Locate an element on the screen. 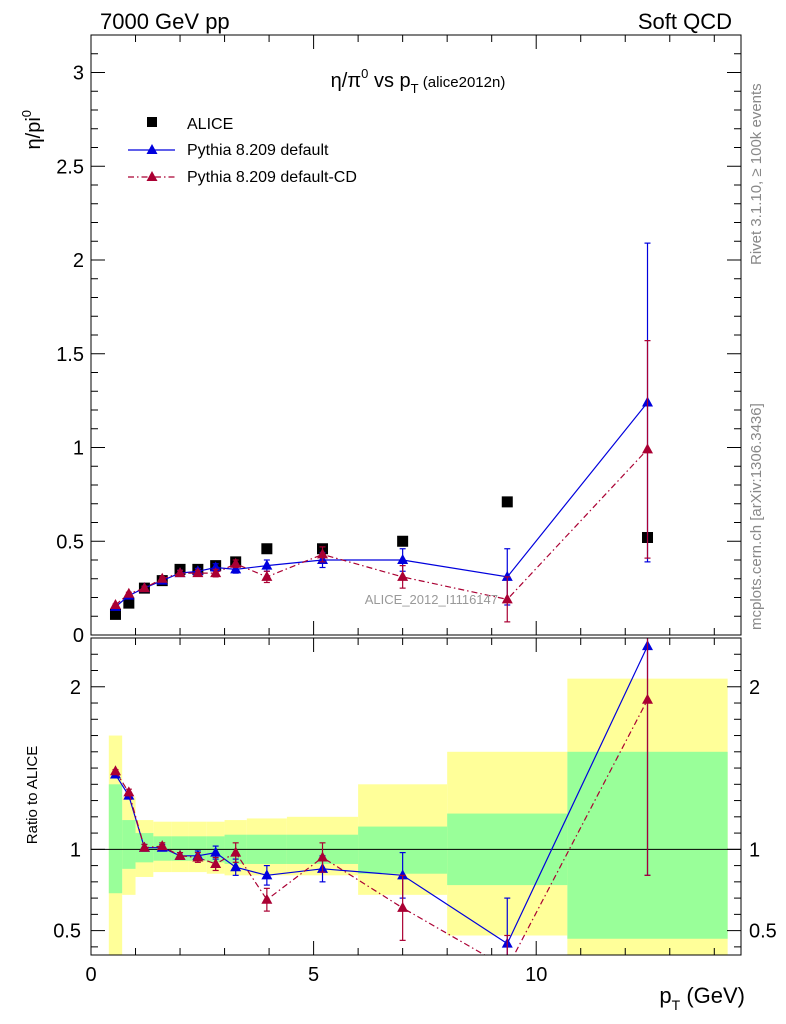 This screenshot has width=786, height=1024. rivet-label: Rivet 3.1.10, ≥ 100k events is located at coordinates (756, 174).